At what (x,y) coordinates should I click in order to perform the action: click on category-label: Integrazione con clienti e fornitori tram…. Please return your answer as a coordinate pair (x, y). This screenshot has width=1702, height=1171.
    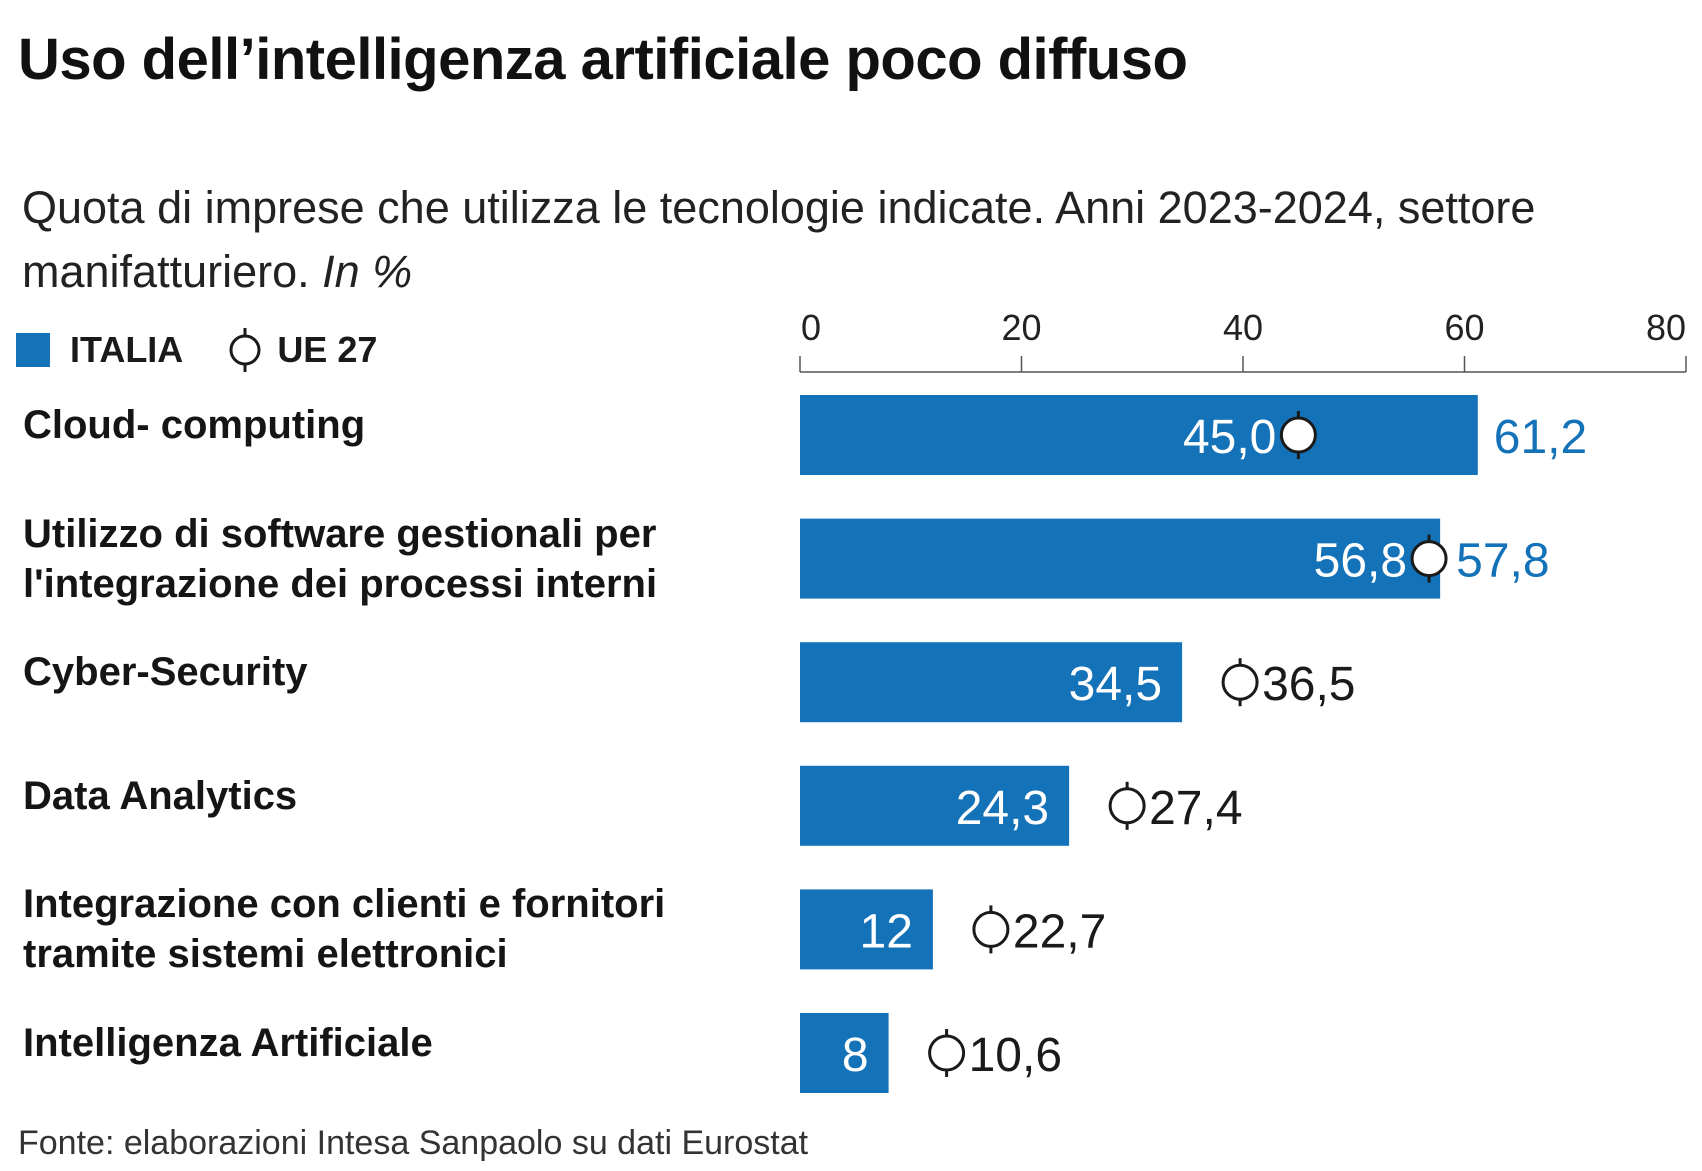
    Looking at the image, I should click on (403, 929).